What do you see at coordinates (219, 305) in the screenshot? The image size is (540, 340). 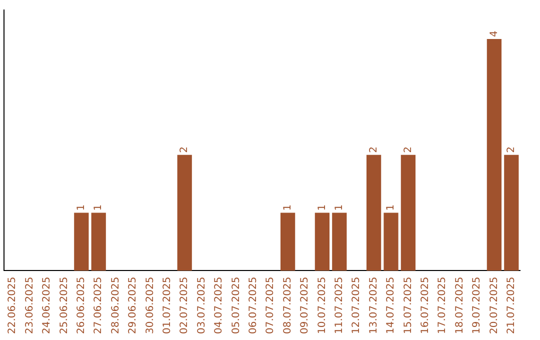 I see `x-tick-label: 04.07.2025` at bounding box center [219, 305].